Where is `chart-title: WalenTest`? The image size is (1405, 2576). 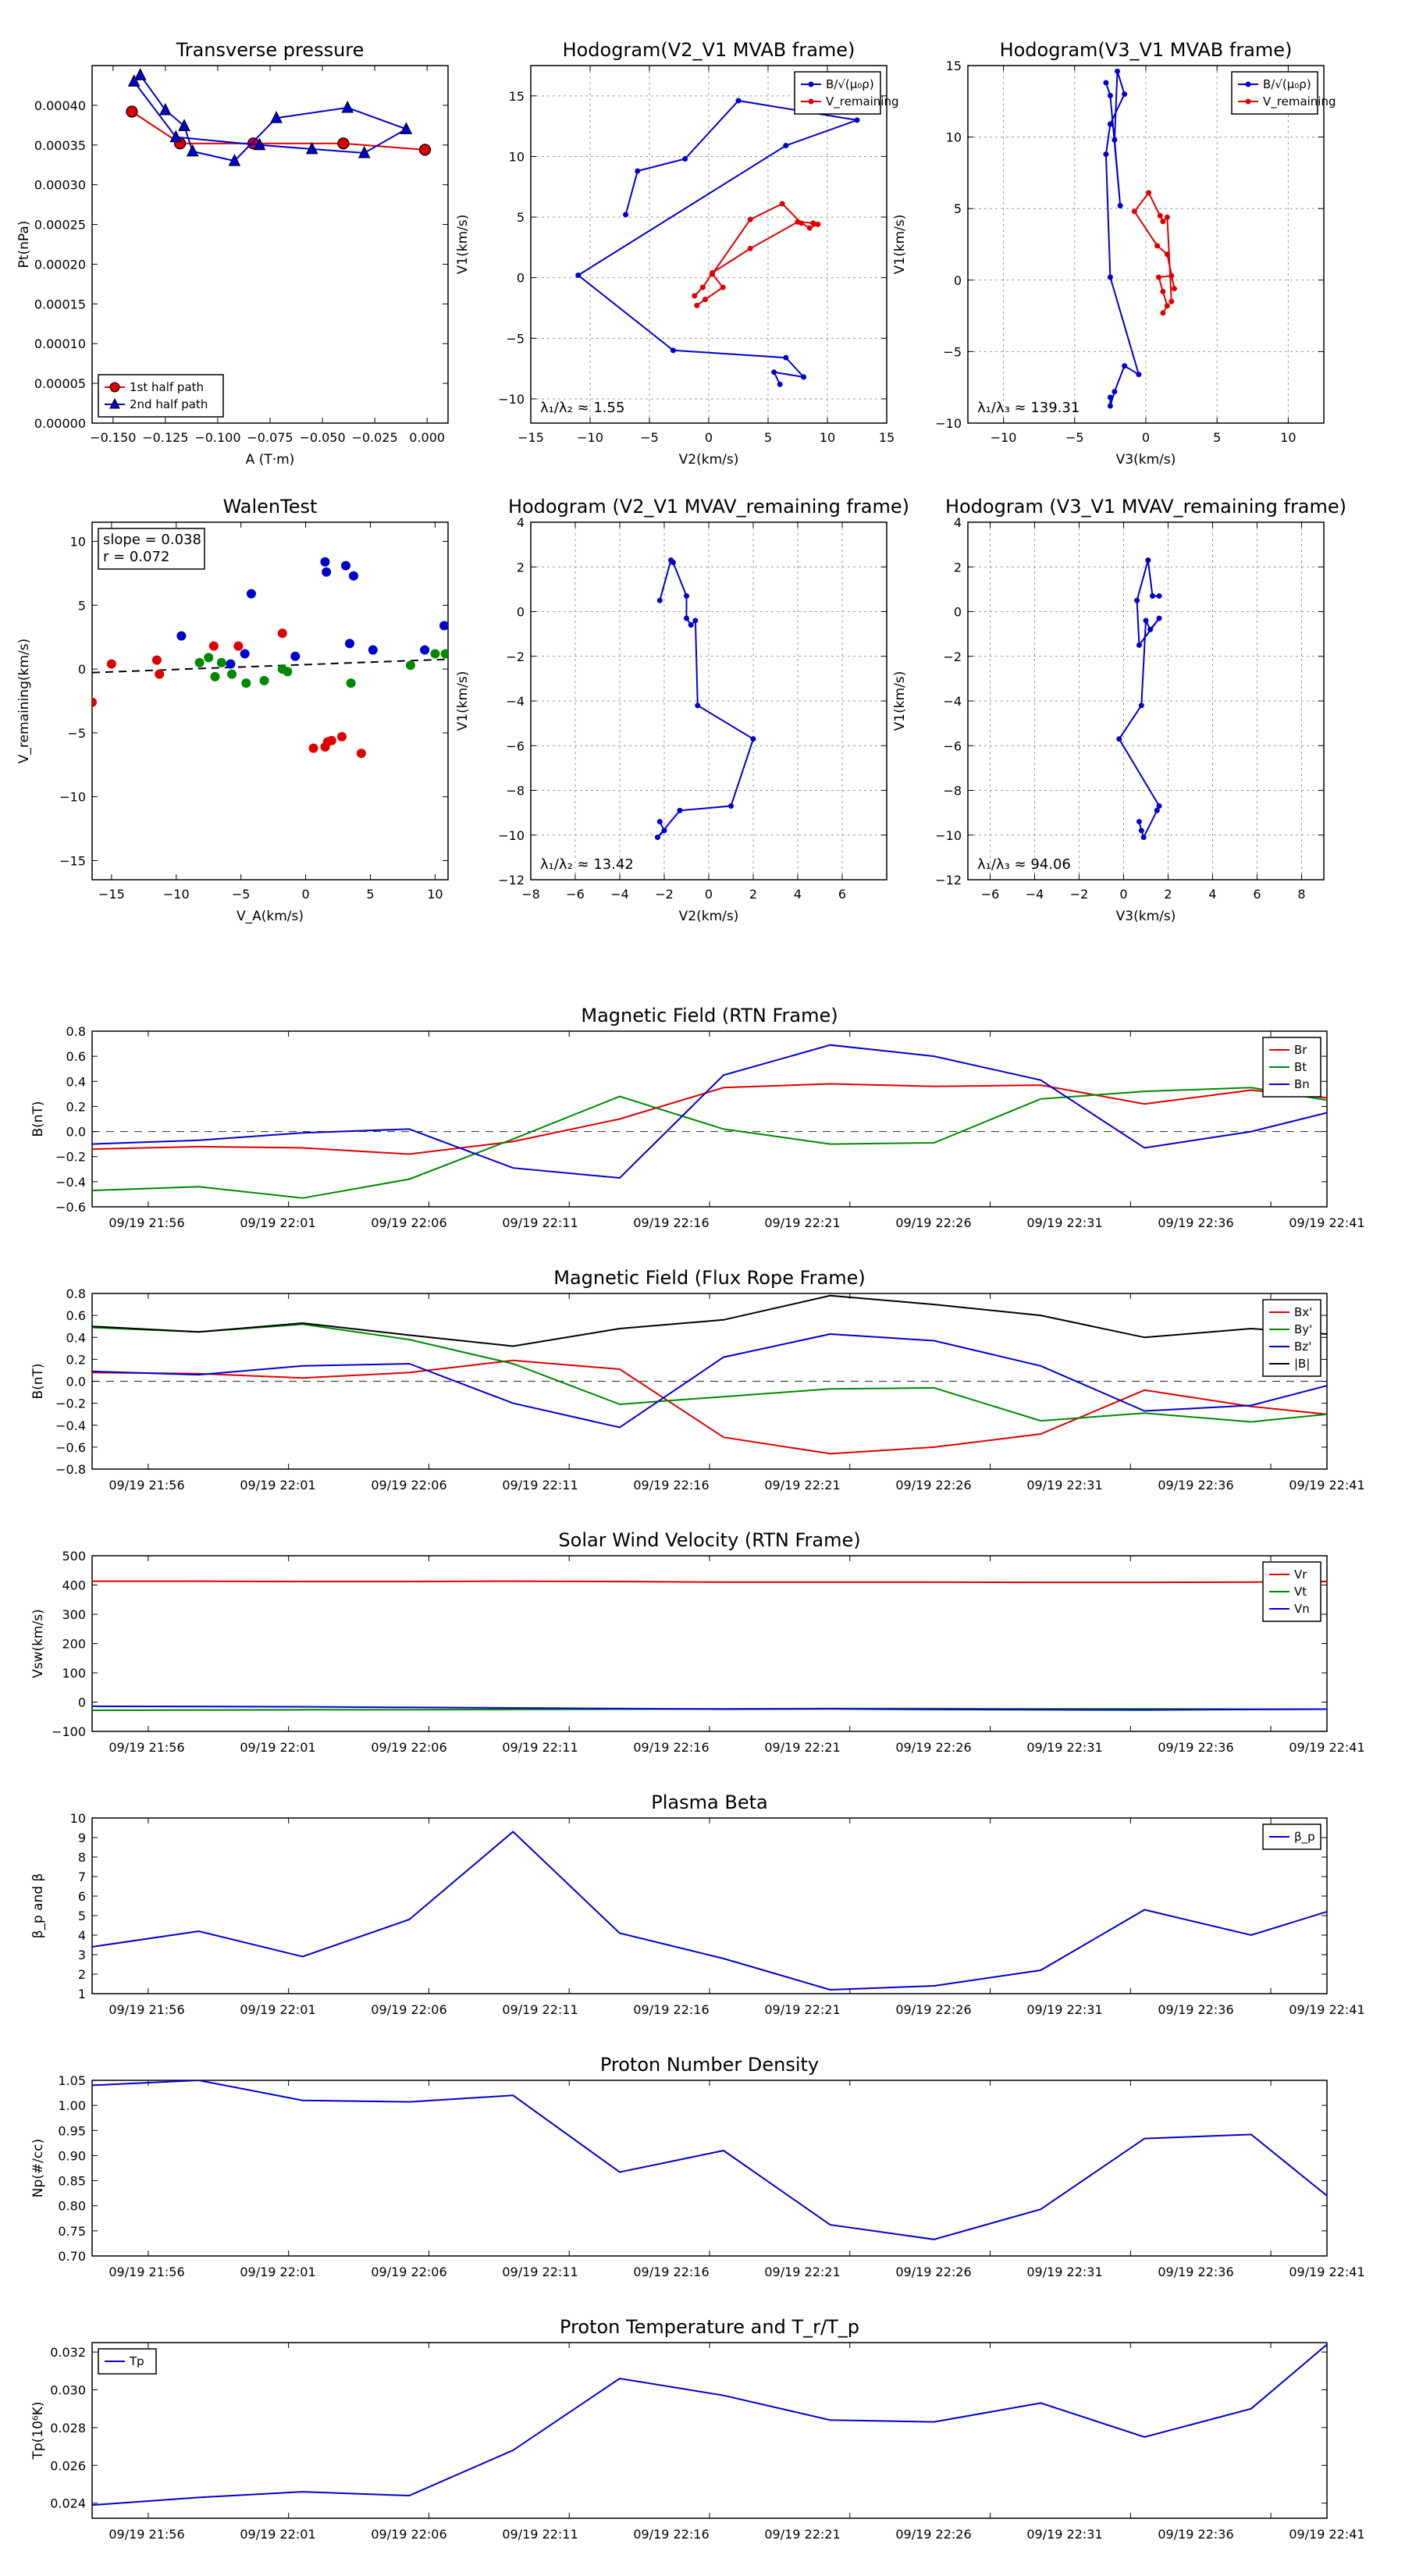
chart-title: WalenTest is located at coordinates (270, 507).